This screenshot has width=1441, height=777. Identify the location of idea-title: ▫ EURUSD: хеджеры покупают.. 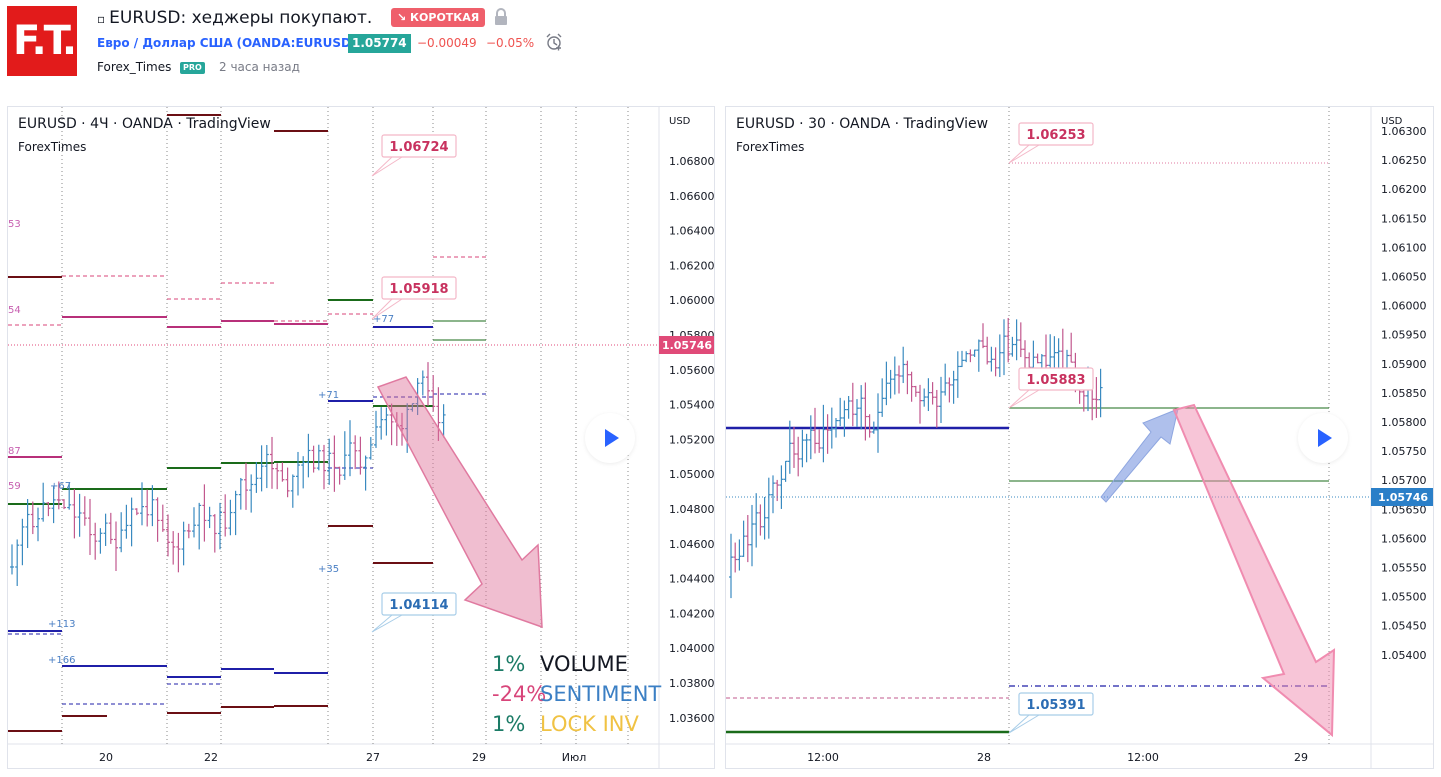
(234, 18).